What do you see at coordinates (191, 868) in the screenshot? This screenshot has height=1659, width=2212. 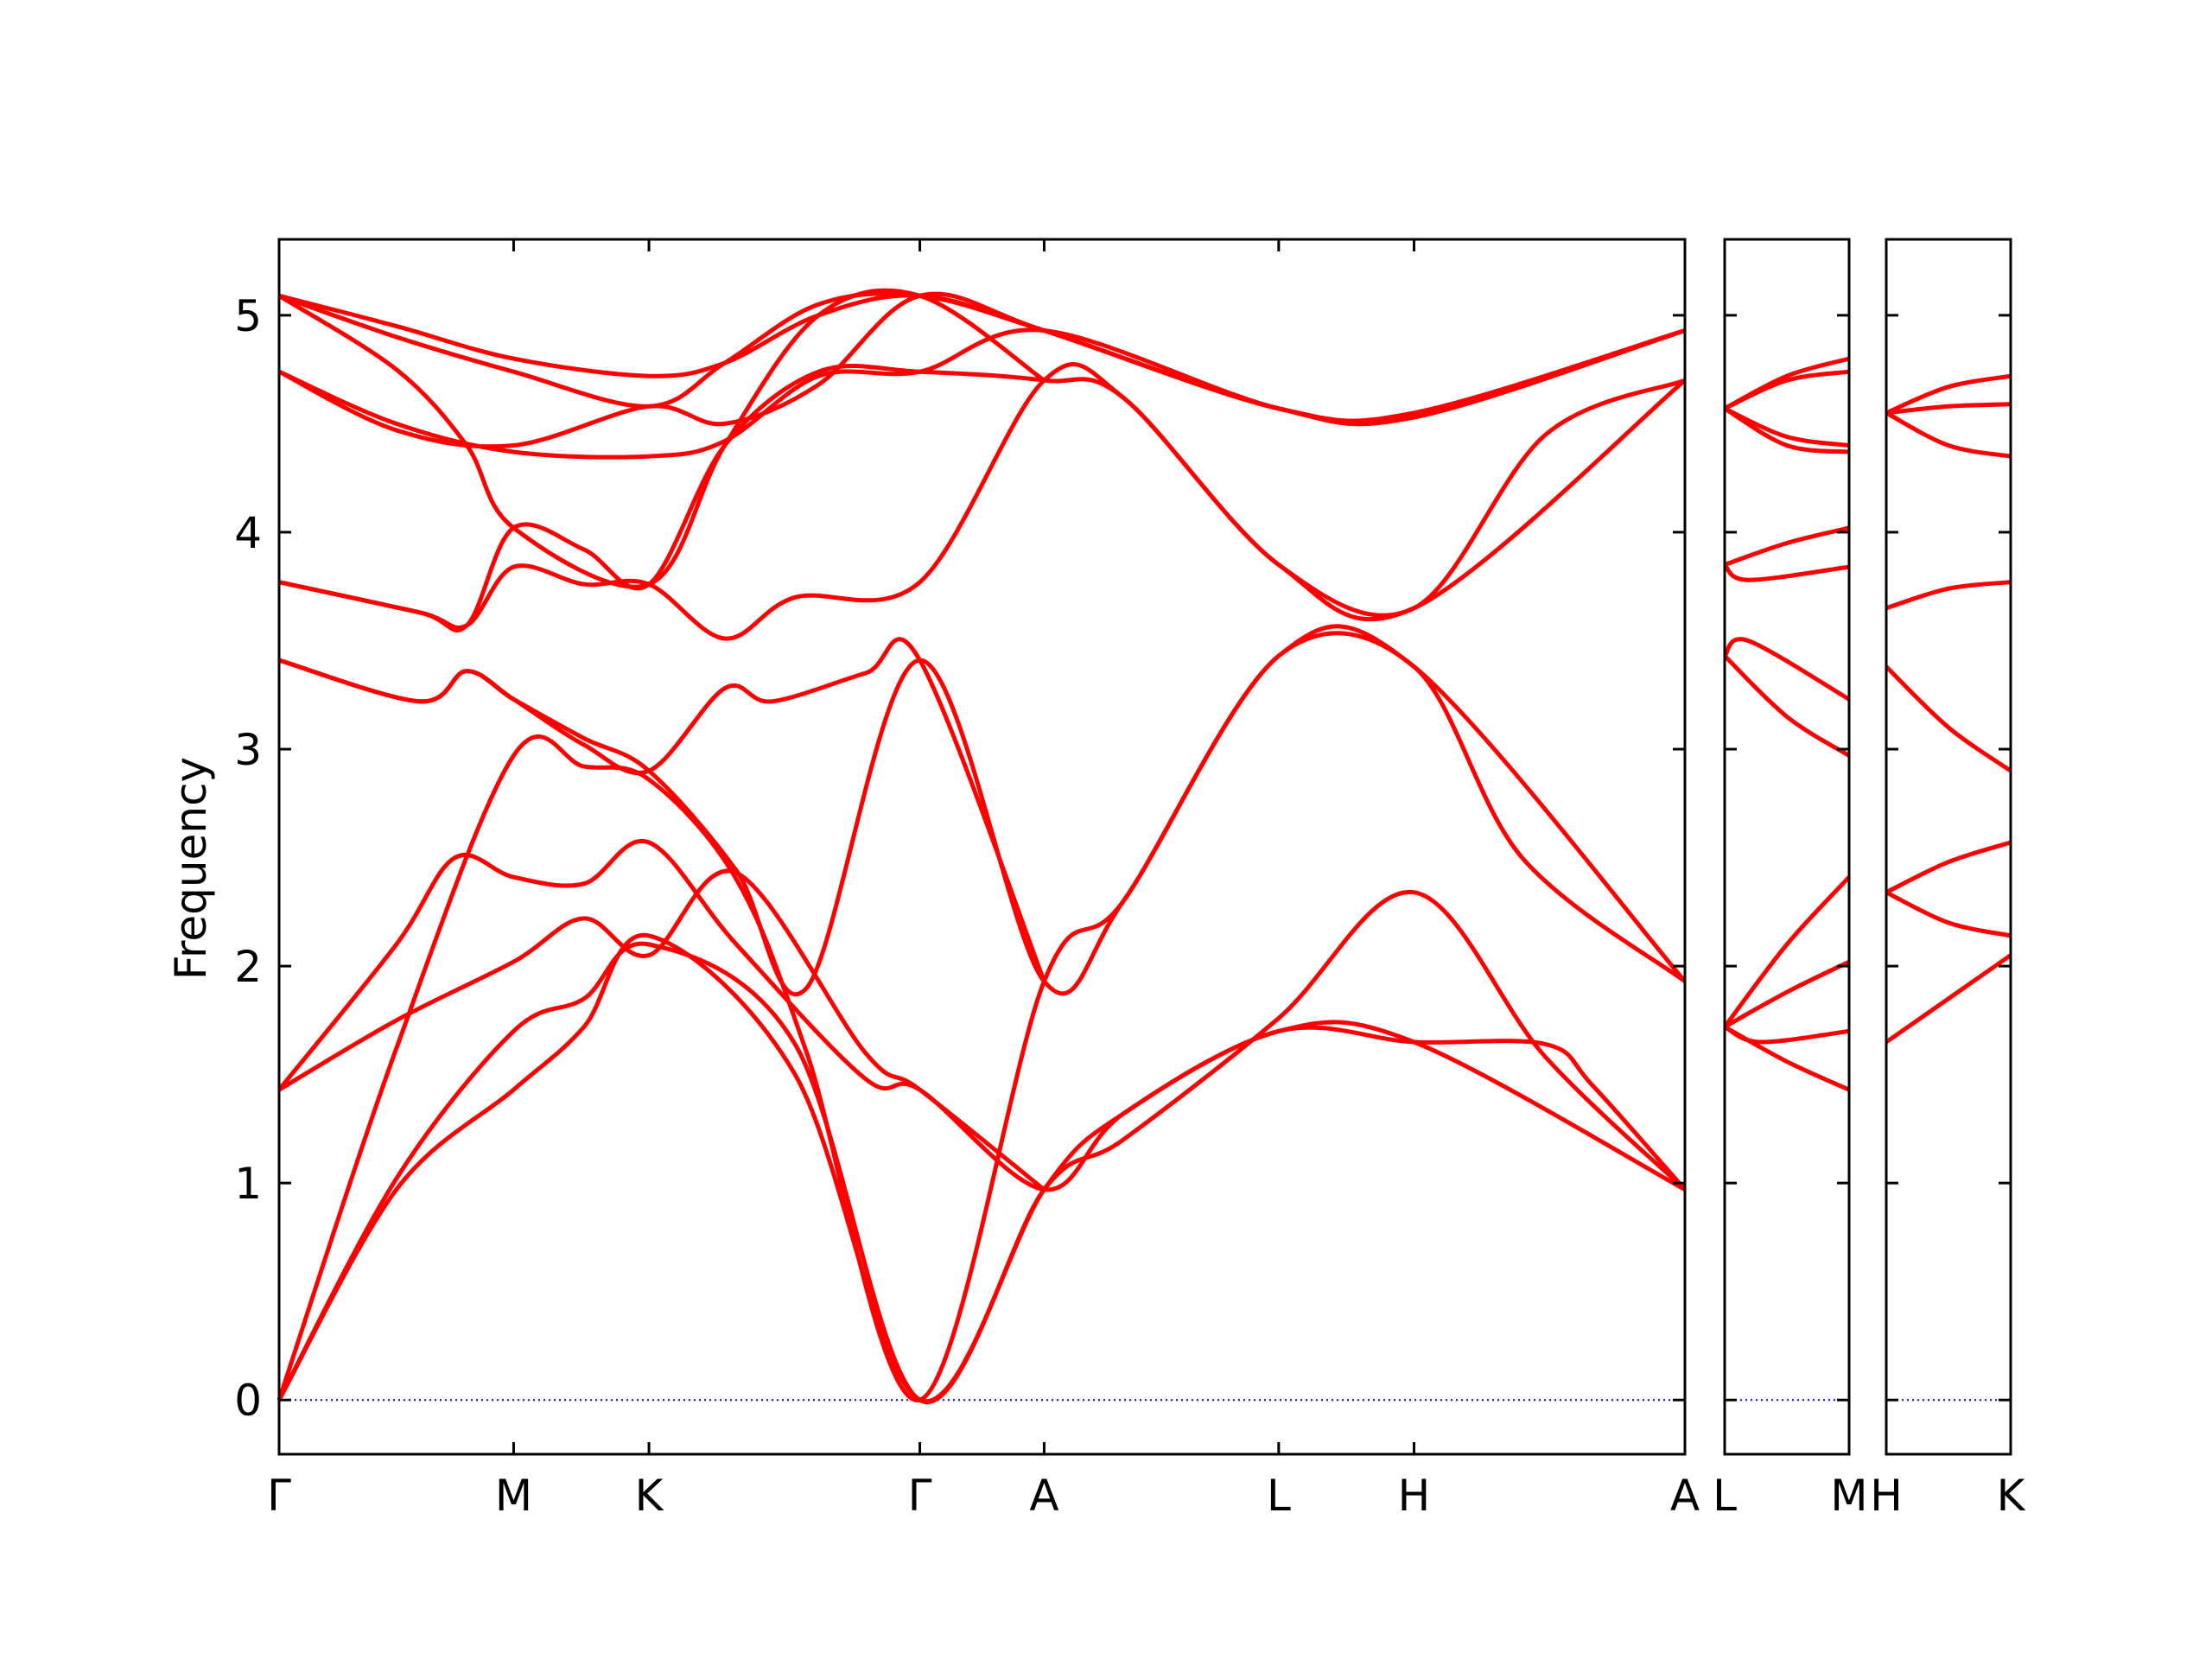 I see `y-axis-title: Frequency` at bounding box center [191, 868].